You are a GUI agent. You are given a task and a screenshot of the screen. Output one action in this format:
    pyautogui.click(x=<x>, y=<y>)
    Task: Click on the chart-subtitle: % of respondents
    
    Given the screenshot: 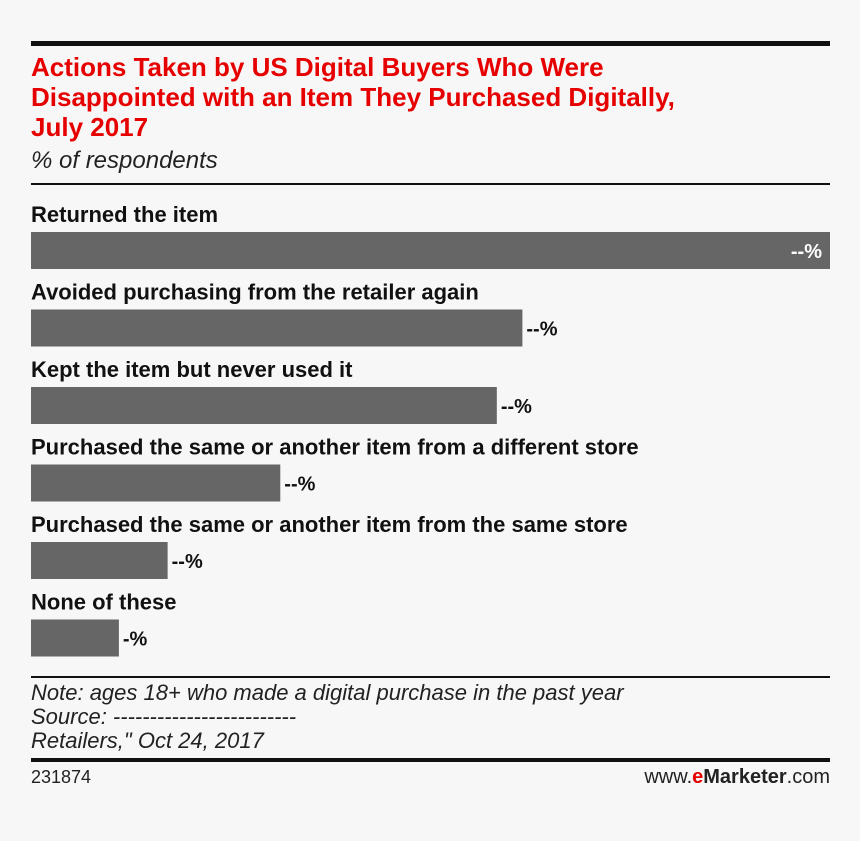 What is the action you would take?
    pyautogui.click(x=124, y=160)
    